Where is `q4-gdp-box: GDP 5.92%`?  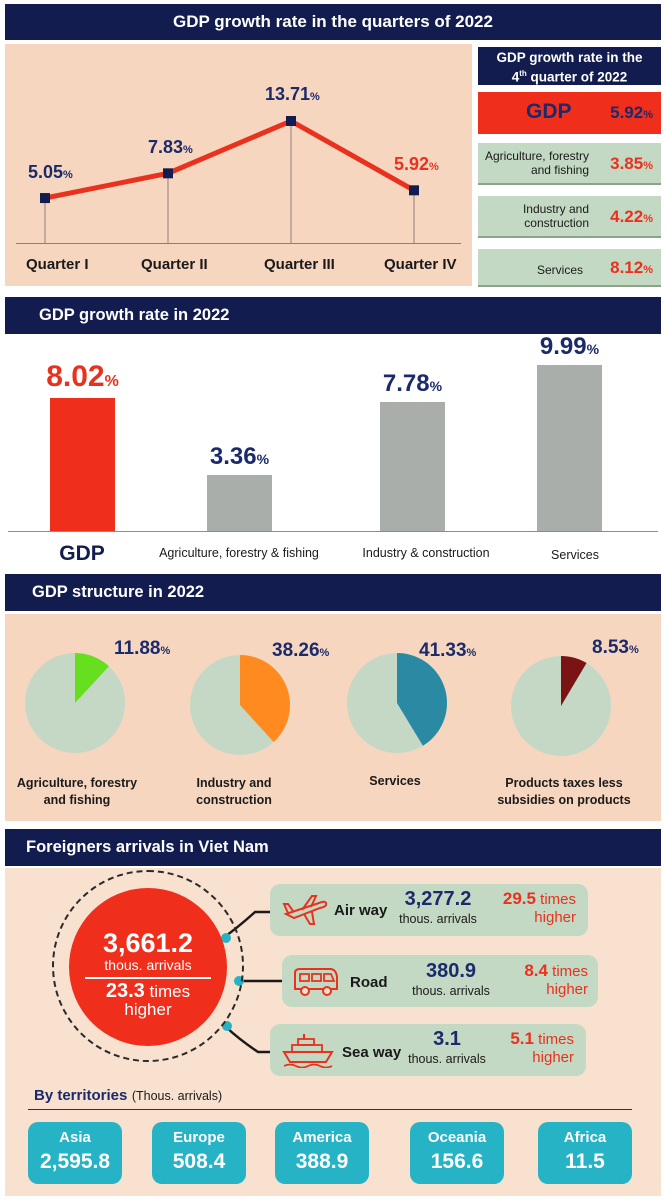 q4-gdp-box: GDP 5.92% is located at coordinates (569, 113).